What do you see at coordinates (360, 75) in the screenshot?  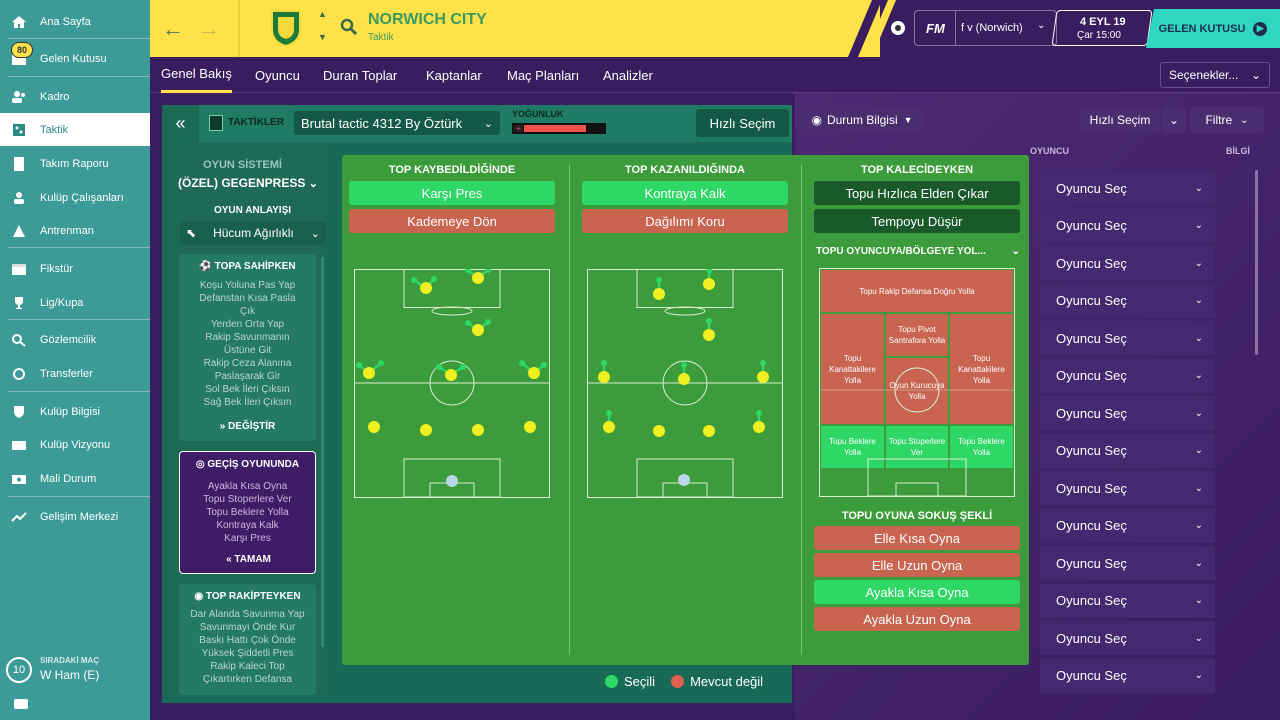 I see `tab-set-pieces: Duran Toplar` at bounding box center [360, 75].